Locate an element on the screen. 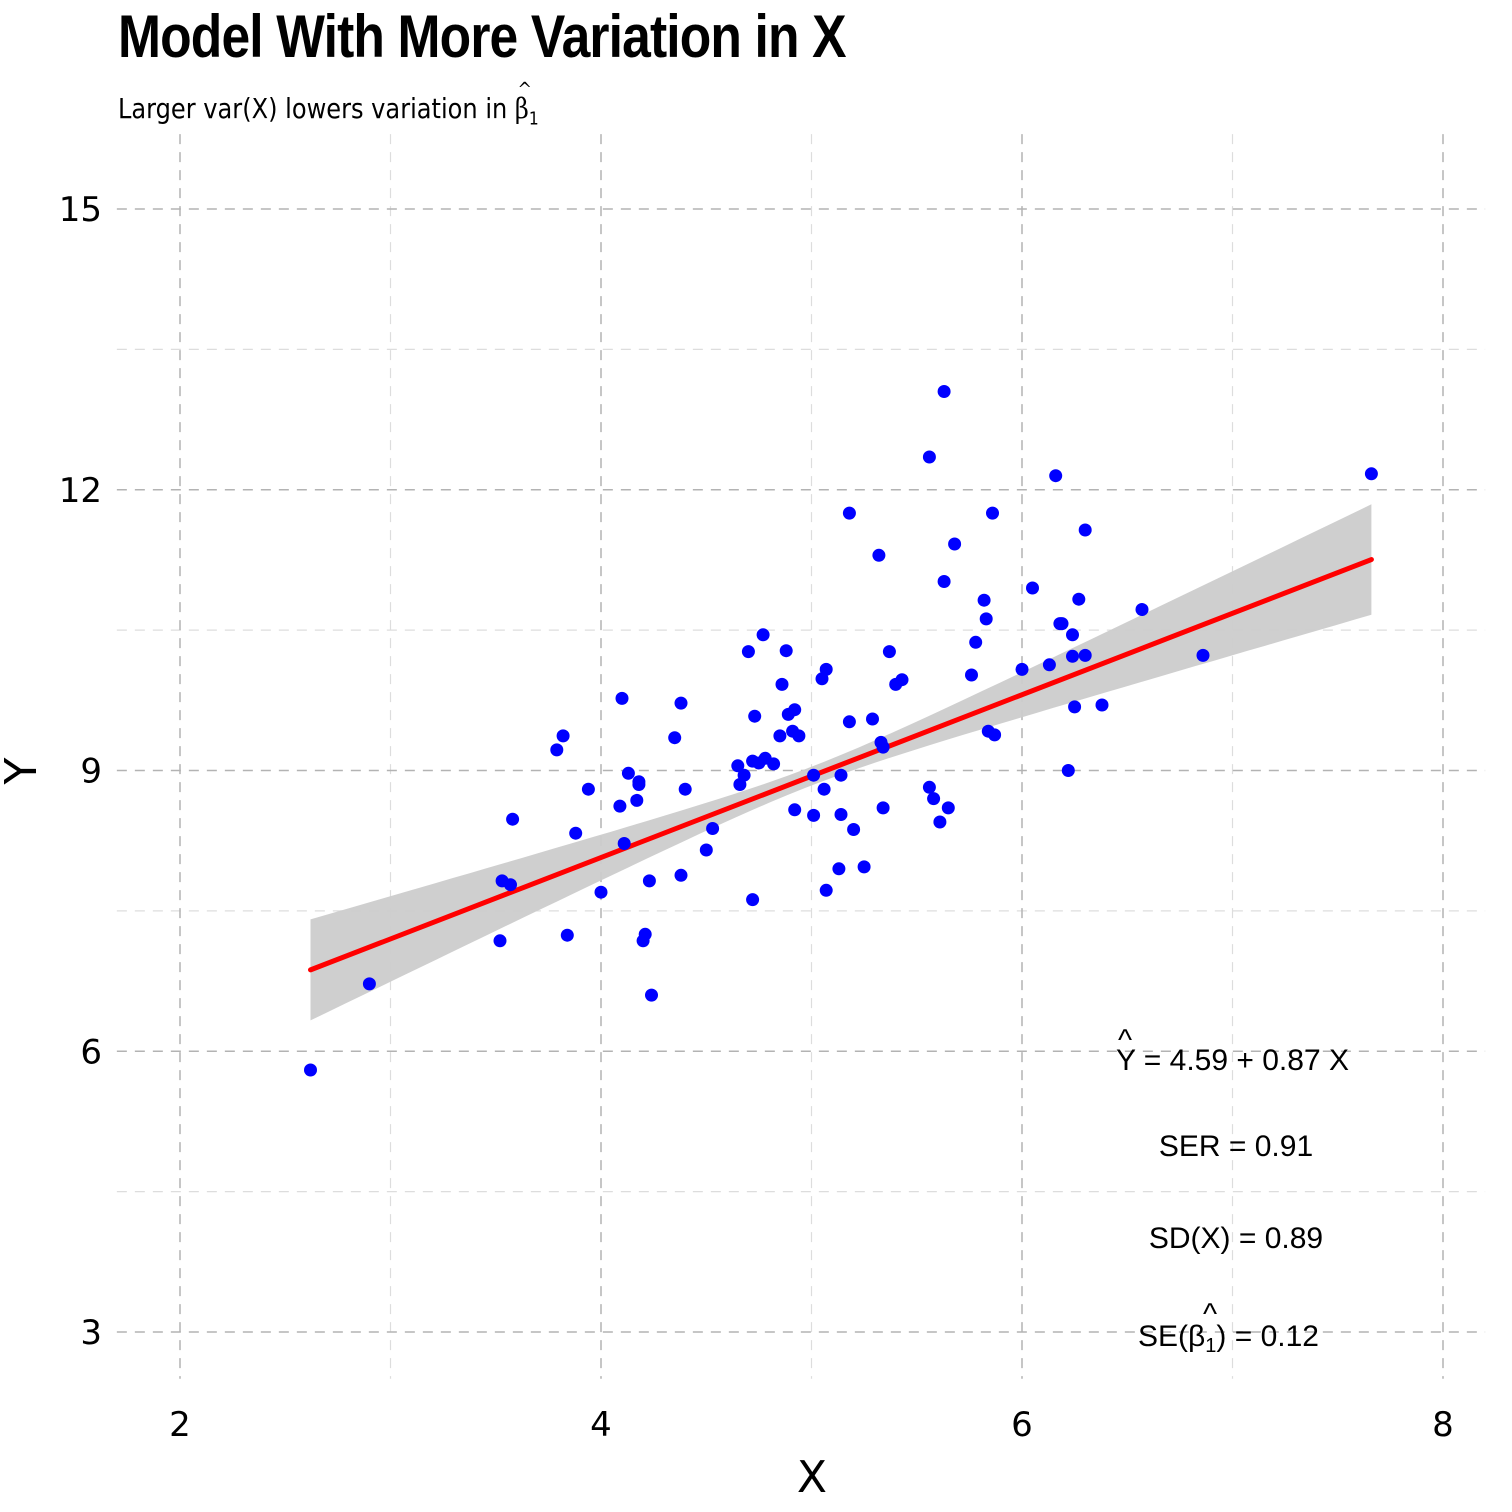  subtitle-hat-glyph: ^ is located at coordinates (524, 89).